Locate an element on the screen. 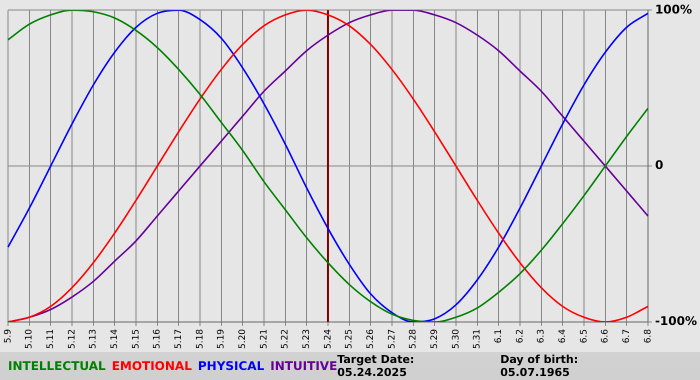 This screenshot has height=380, width=700. x-tick-label: 5.31 is located at coordinates (477, 339).